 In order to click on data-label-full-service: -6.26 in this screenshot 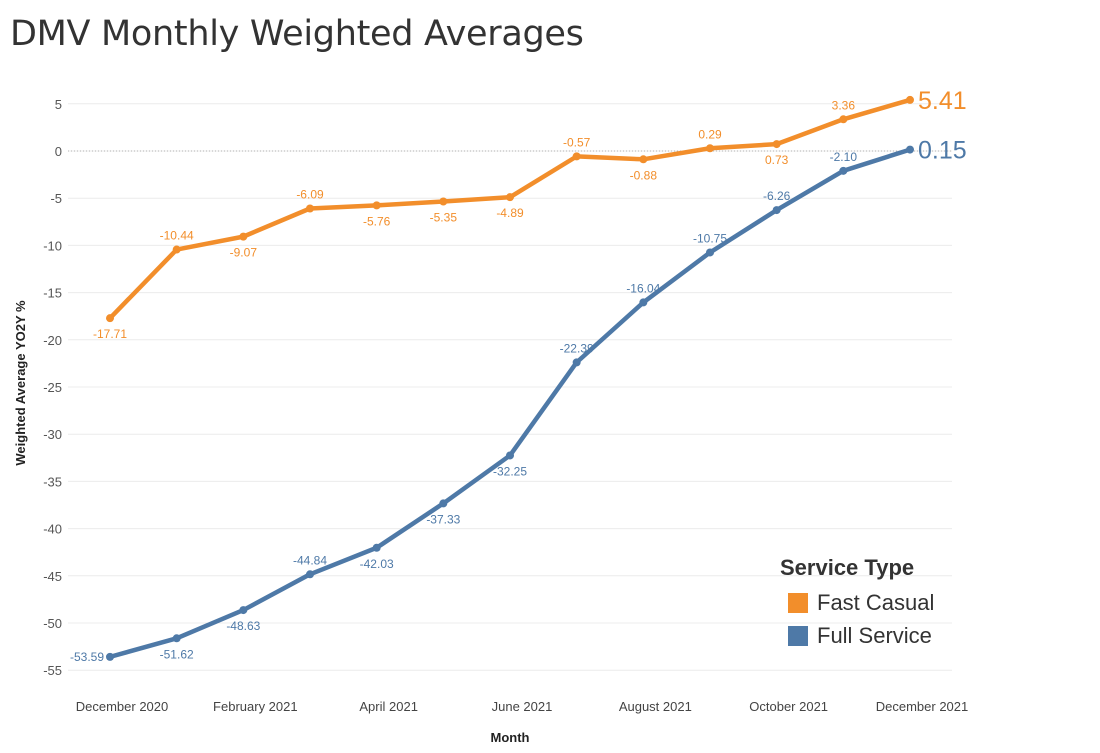, I will do `click(777, 196)`.